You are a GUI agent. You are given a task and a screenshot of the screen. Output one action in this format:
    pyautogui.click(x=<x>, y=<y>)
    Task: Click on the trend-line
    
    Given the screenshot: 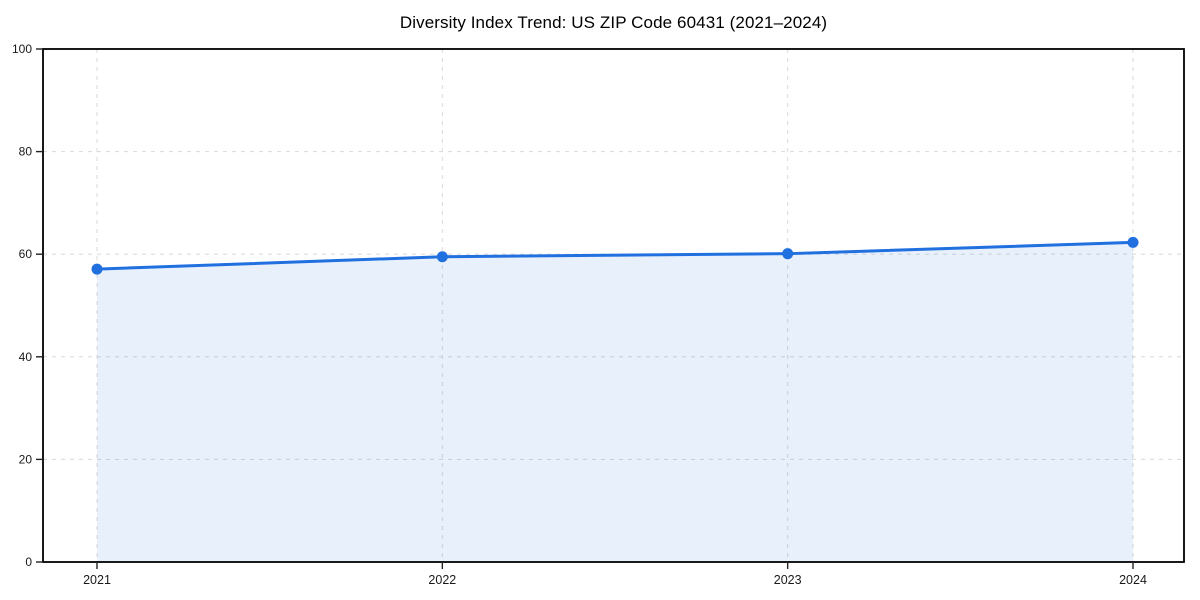 What is the action you would take?
    pyautogui.click(x=615, y=255)
    